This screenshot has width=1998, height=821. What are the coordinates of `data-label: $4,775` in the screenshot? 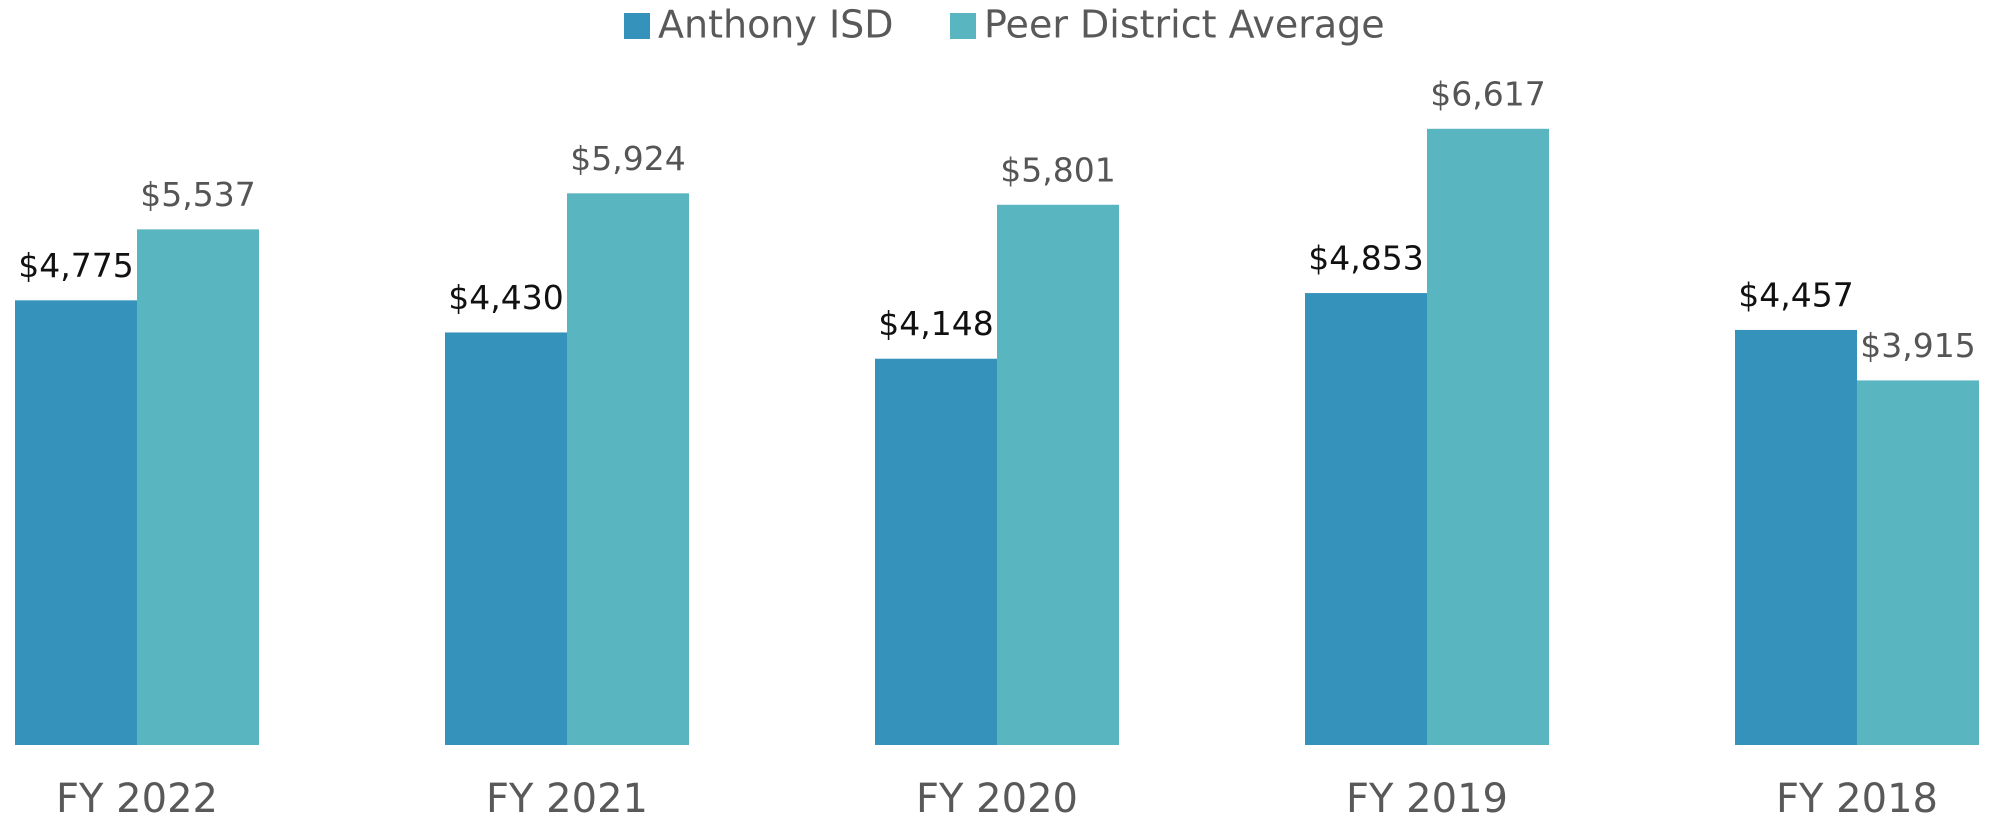 It's located at (75, 265).